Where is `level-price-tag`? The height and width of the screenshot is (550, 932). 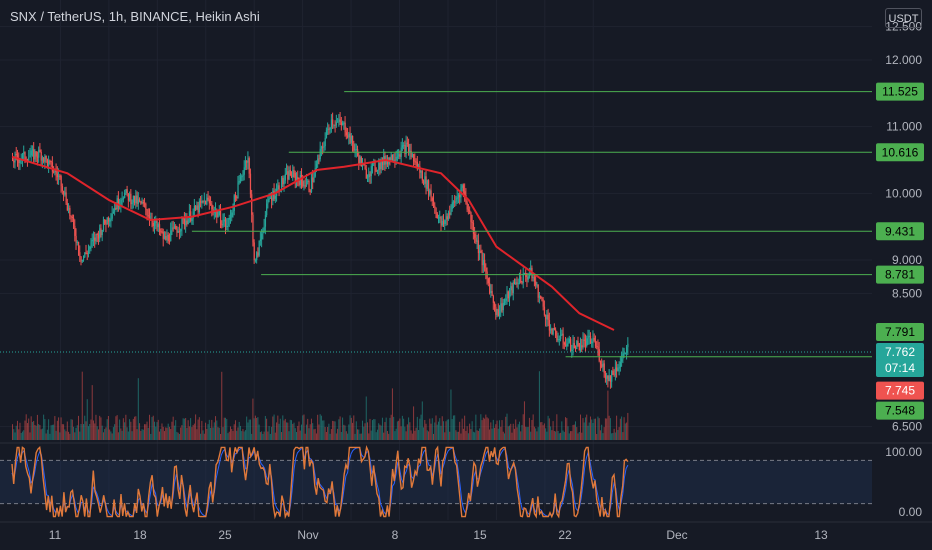
level-price-tag is located at coordinates (900, 91).